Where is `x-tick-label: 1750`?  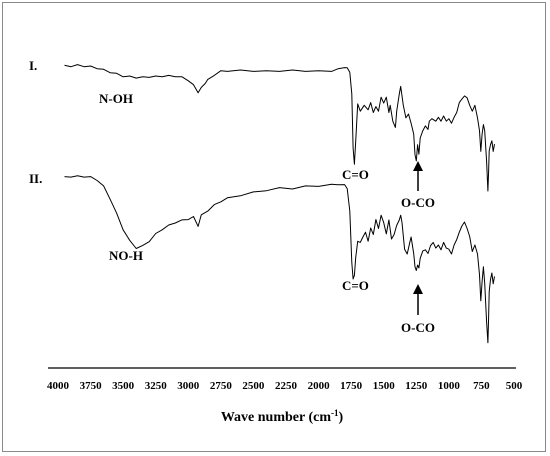
x-tick-label: 1750 is located at coordinates (351, 386).